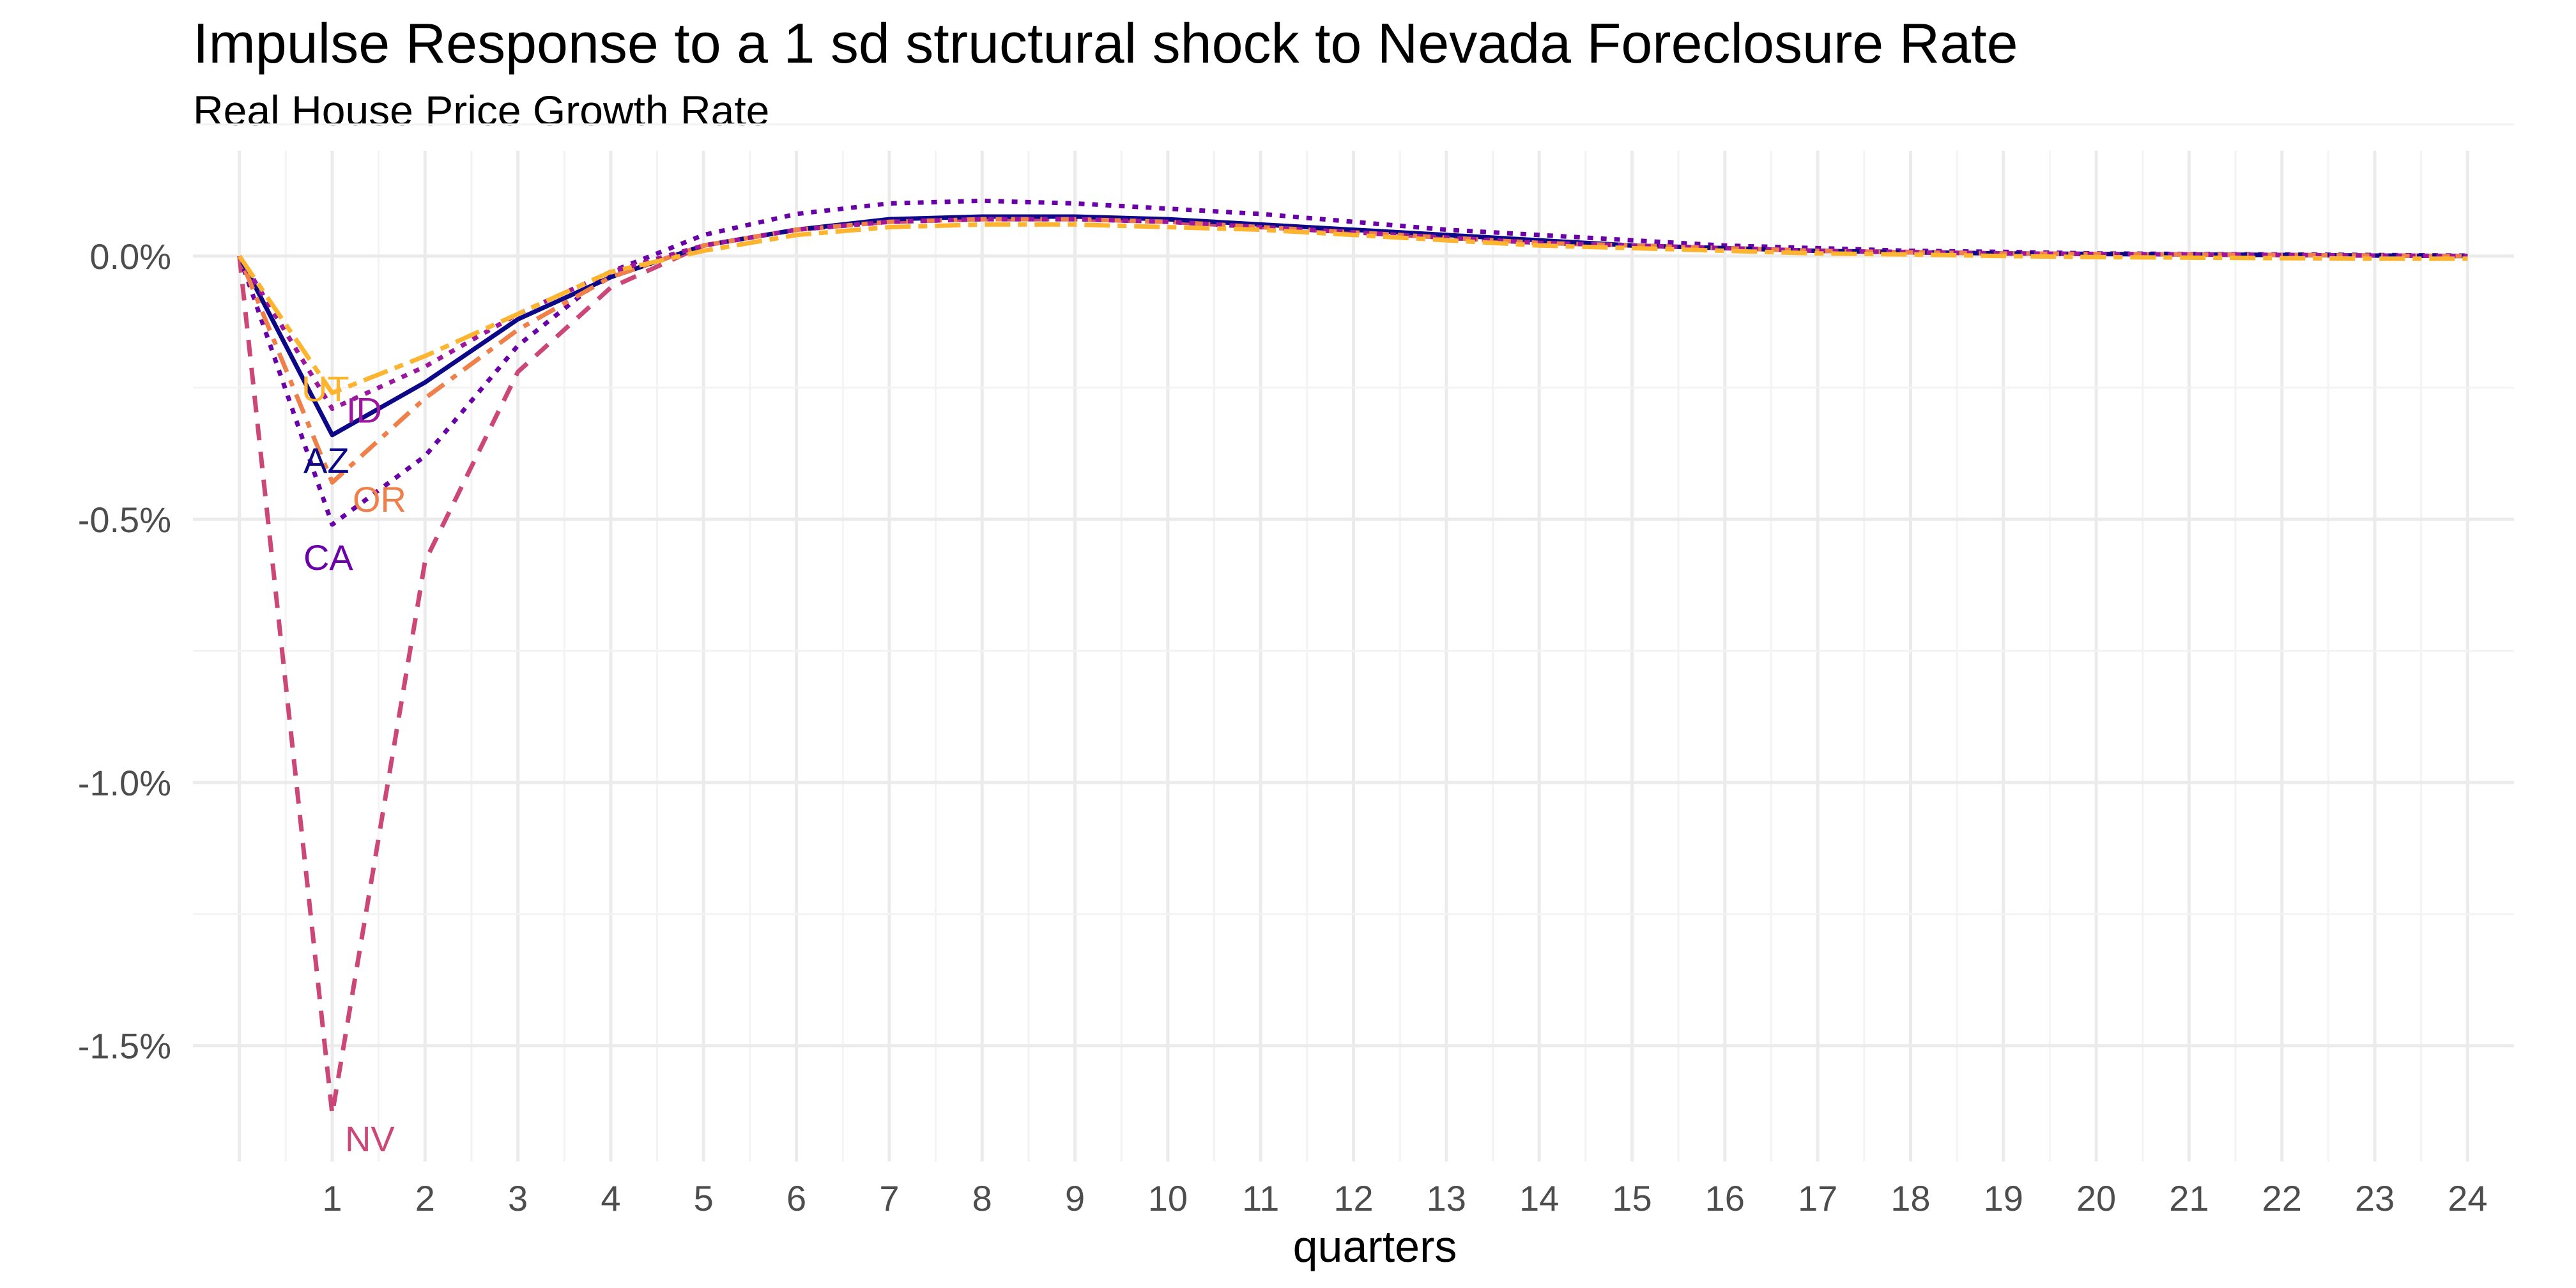 This screenshot has width=2576, height=1288. I want to click on x-tick-label: 6, so click(796, 1198).